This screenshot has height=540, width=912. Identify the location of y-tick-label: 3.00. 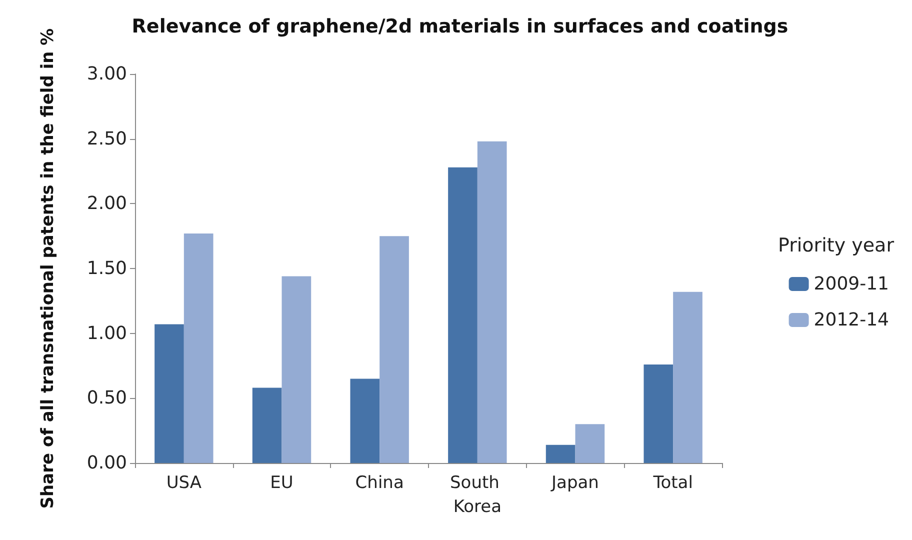
(106, 74).